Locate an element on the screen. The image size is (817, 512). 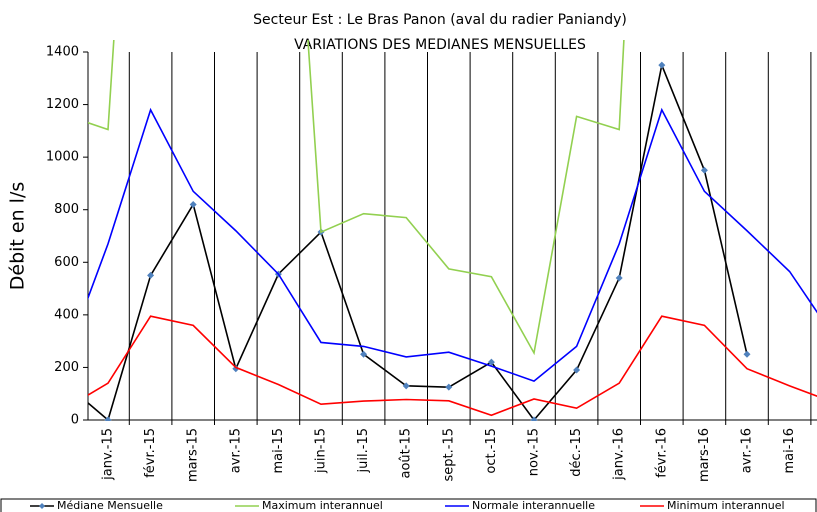
x-tick-label: sept.-15 is located at coordinates (448, 455).